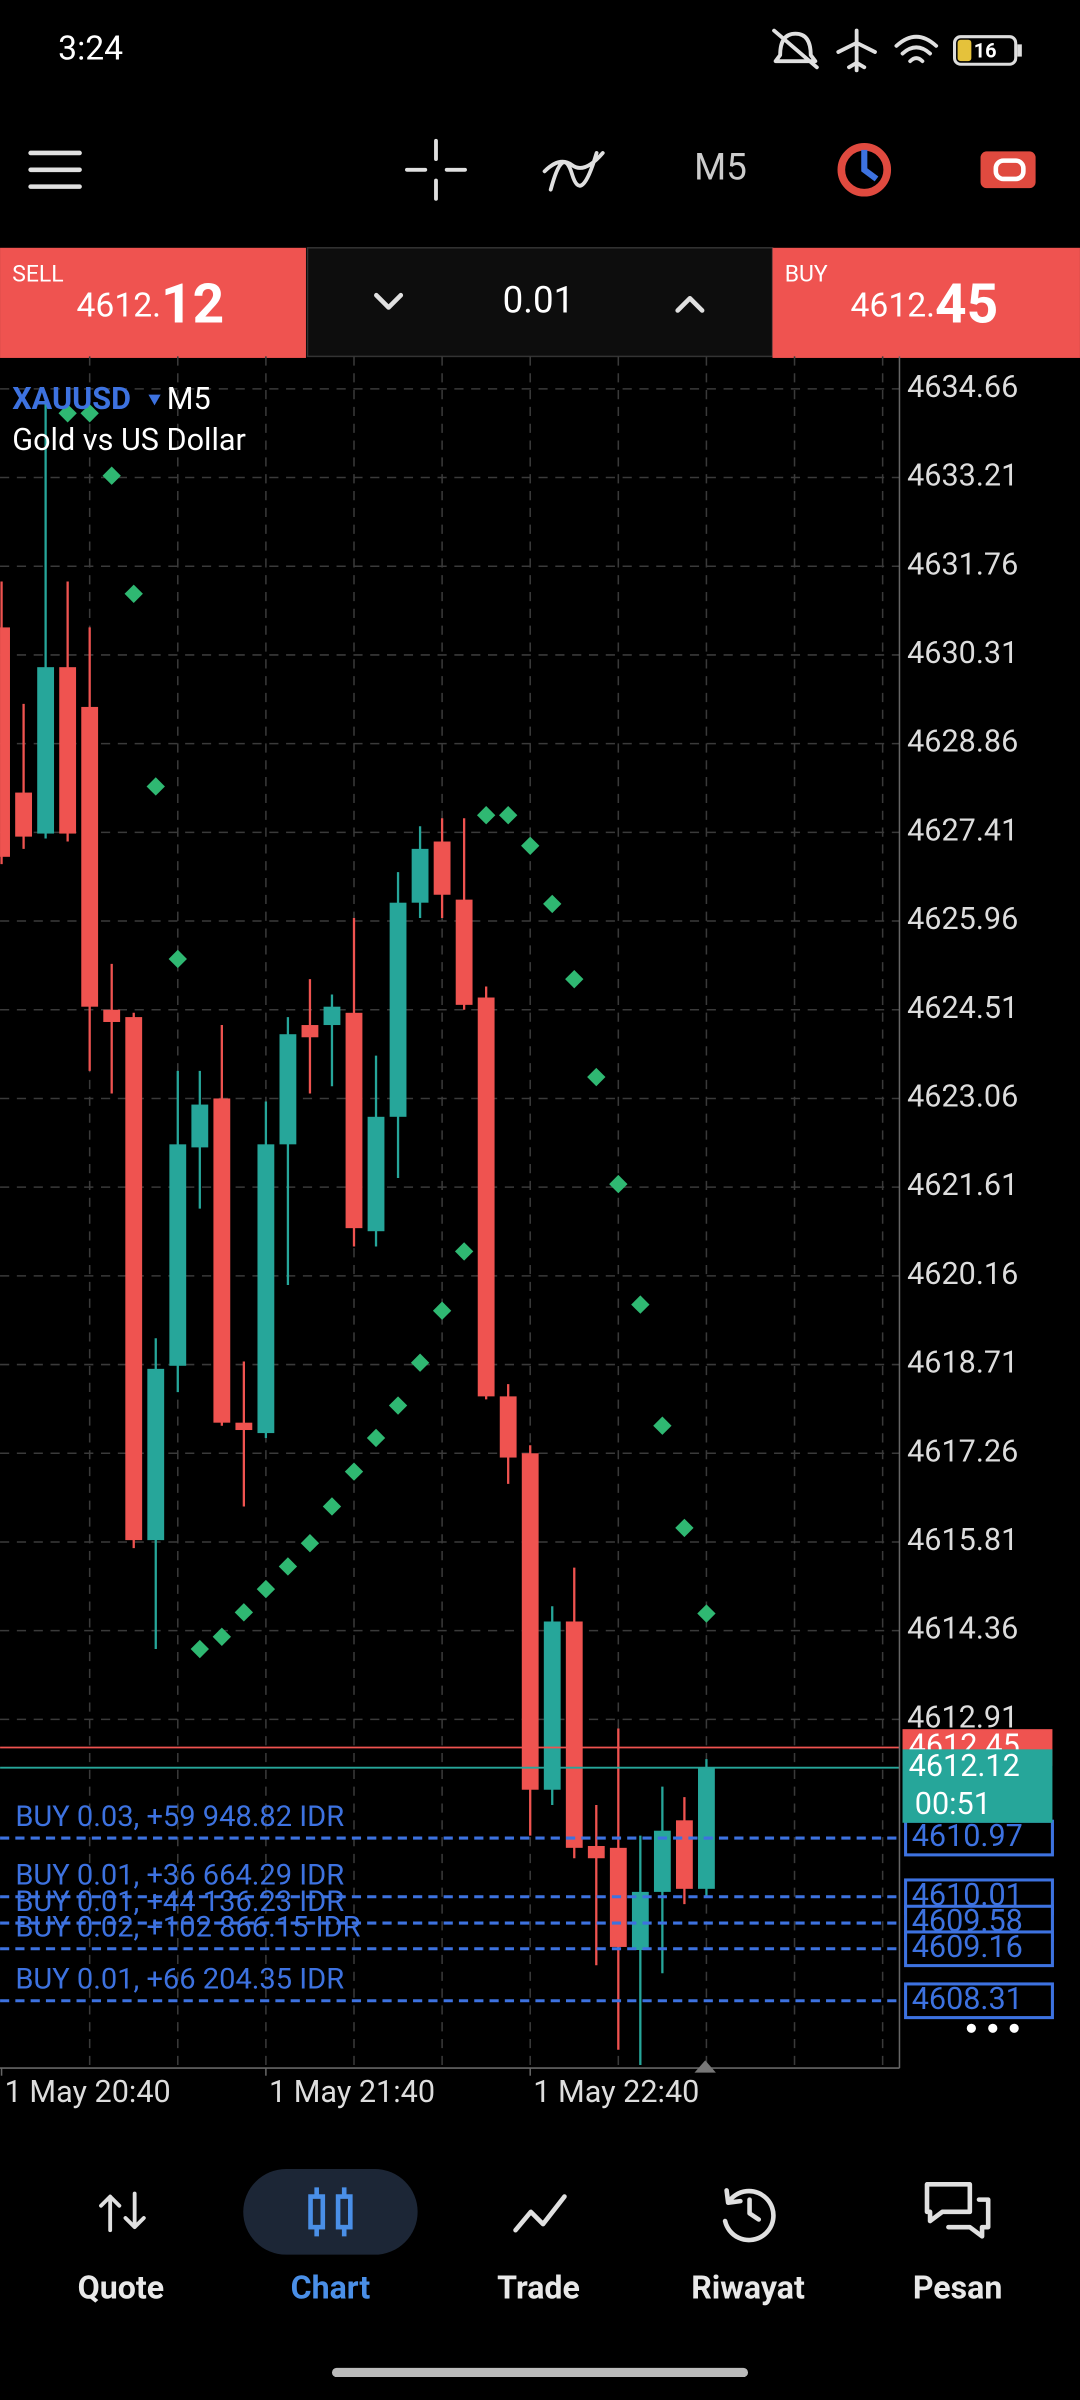 The image size is (1080, 2400). What do you see at coordinates (121, 2287) in the screenshot?
I see `nav-label: Quote` at bounding box center [121, 2287].